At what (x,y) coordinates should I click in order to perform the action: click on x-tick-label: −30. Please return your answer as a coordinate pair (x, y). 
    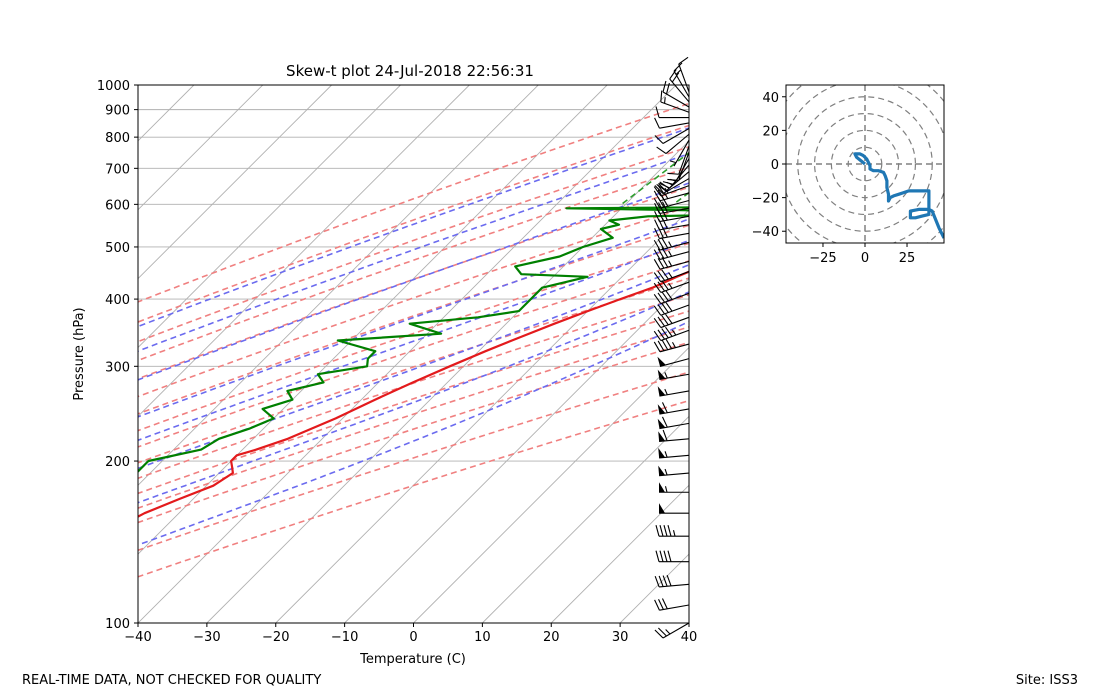
    Looking at the image, I should click on (206, 637).